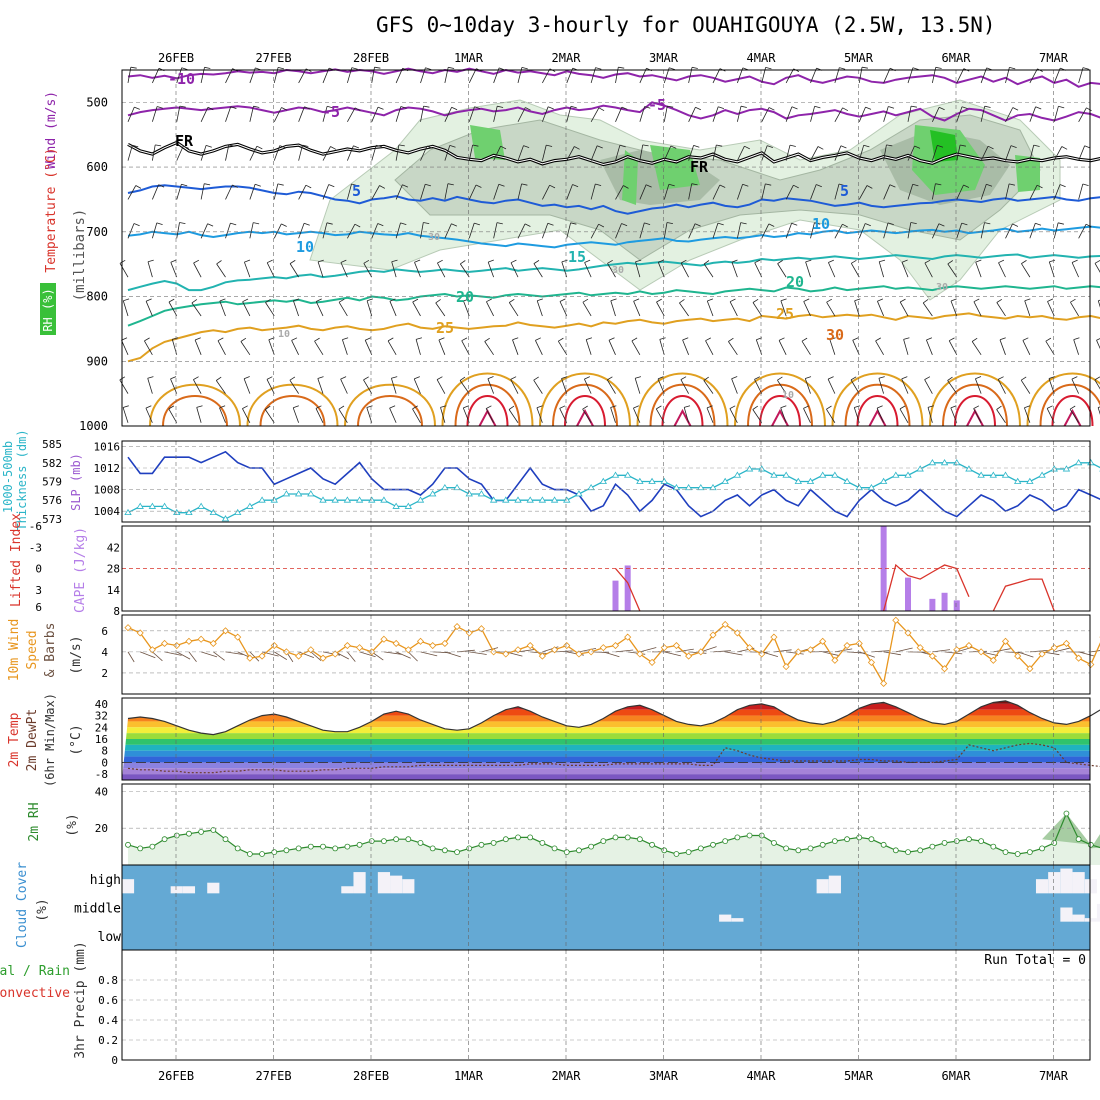  Describe the element at coordinates (97, 297) in the screenshot. I see `pressure-tick-800: 800` at that location.